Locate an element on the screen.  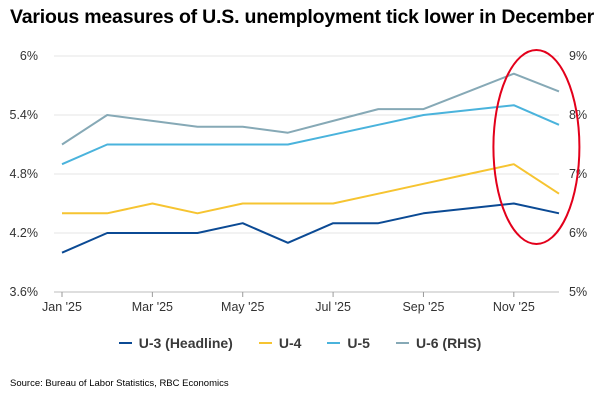
x-tick-label: May '25 is located at coordinates (242, 307).